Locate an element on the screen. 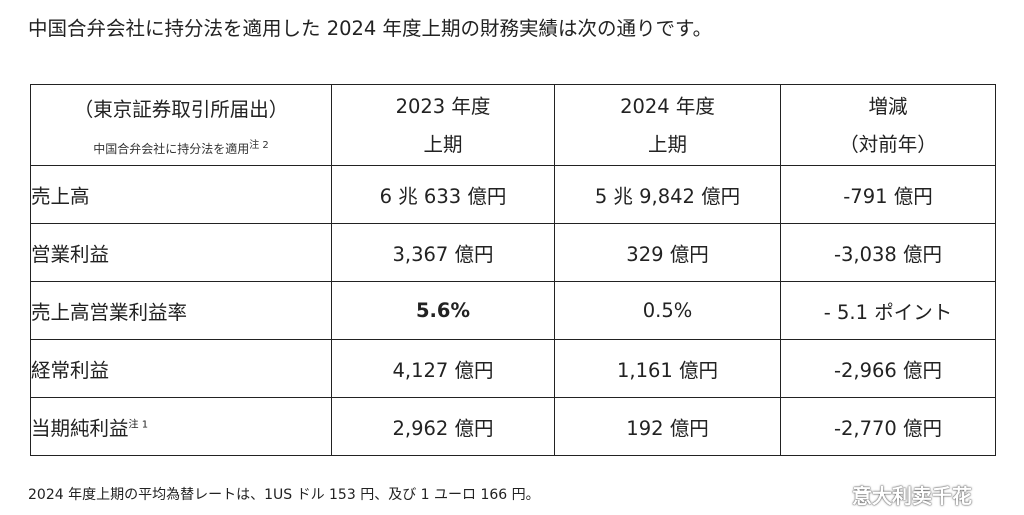  header-source-note-text: 中国合弁会社に持分法を適用 is located at coordinates (171, 149).